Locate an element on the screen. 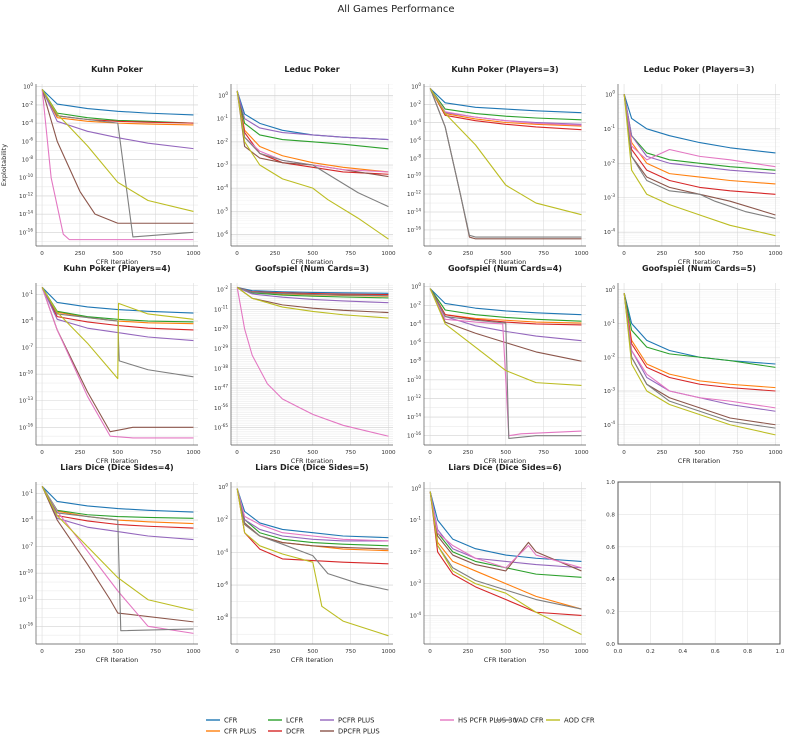 This screenshot has height=744, width=793. y-tick-label: 10⁻²⁰ is located at coordinates (221, 328).